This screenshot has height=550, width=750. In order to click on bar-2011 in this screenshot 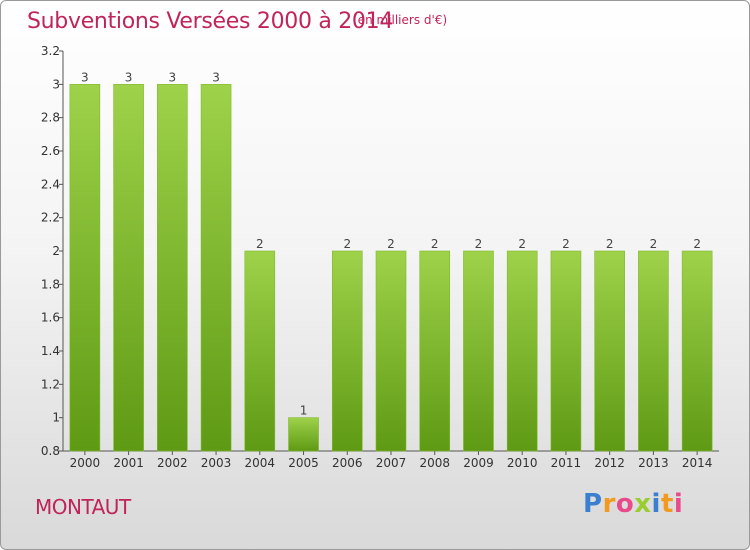, I will do `click(566, 351)`.